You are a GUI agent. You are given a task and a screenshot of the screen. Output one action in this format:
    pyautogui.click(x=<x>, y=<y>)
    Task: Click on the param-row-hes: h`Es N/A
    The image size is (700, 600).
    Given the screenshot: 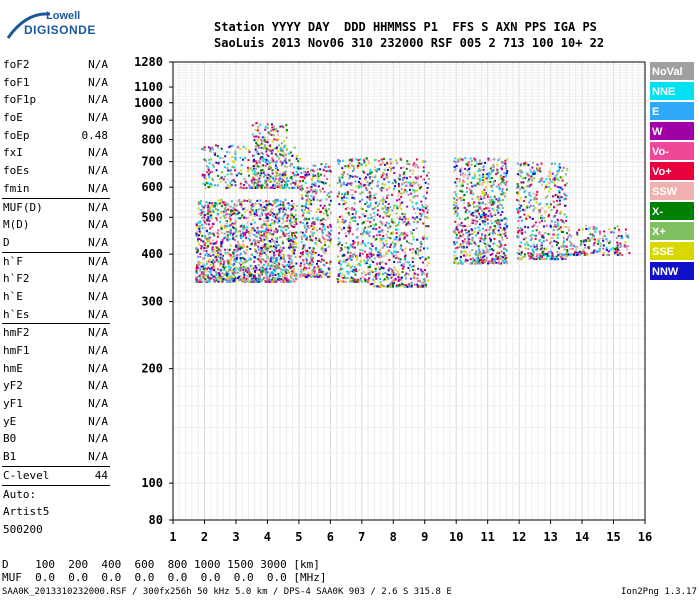 What is the action you would take?
    pyautogui.click(x=56, y=315)
    